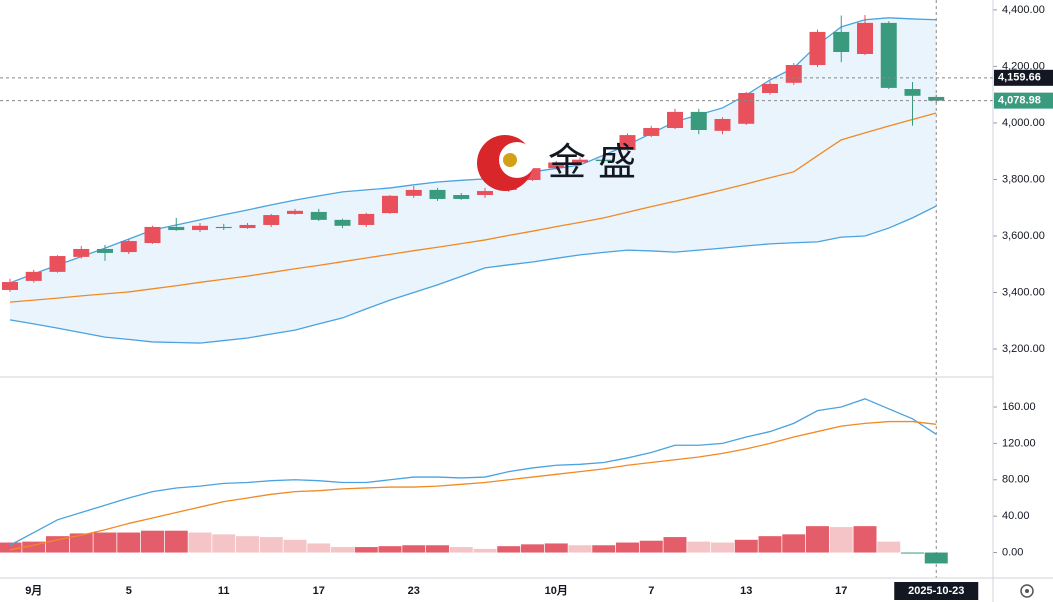  Describe the element at coordinates (224, 591) in the screenshot. I see `x-tick-label: 11` at that location.